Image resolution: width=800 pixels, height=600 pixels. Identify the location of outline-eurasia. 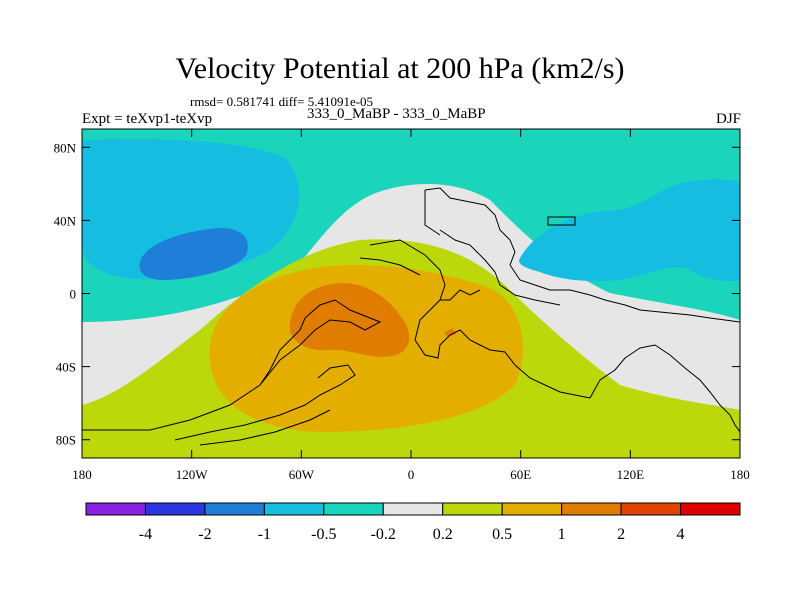
(582, 255).